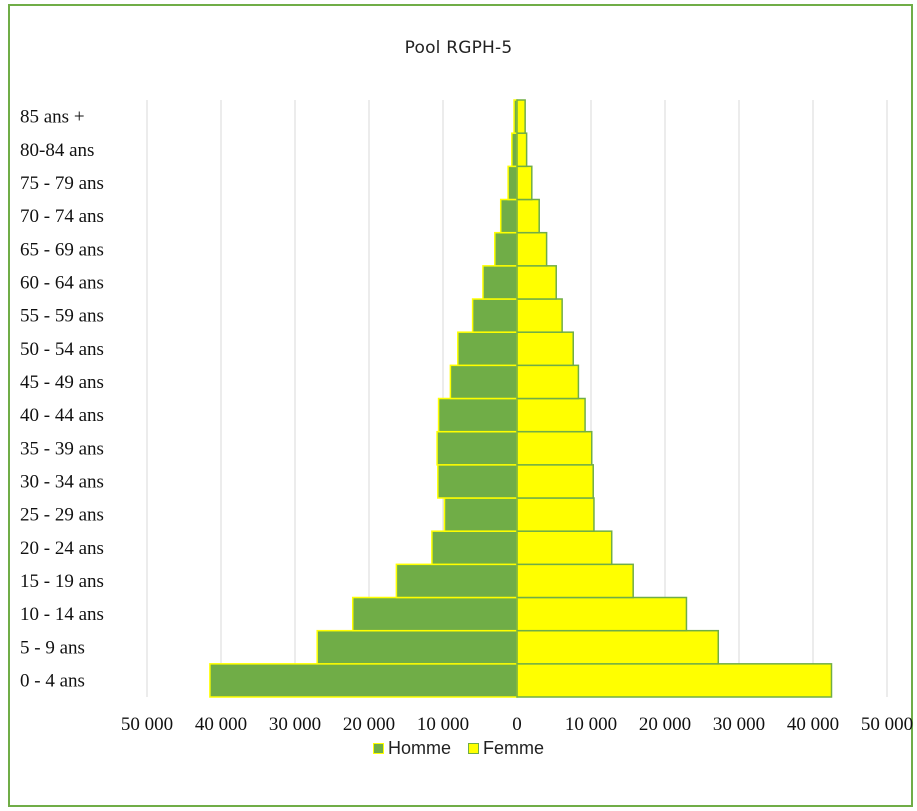 The image size is (917, 811). What do you see at coordinates (62, 515) in the screenshot?
I see `category-label: 25 - 29 ans` at bounding box center [62, 515].